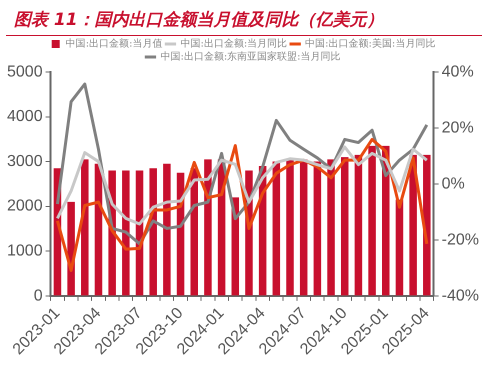 The height and width of the screenshot is (380, 488). What do you see at coordinates (453, 183) in the screenshot?
I see `y2-tick-label: 0%` at bounding box center [453, 183].